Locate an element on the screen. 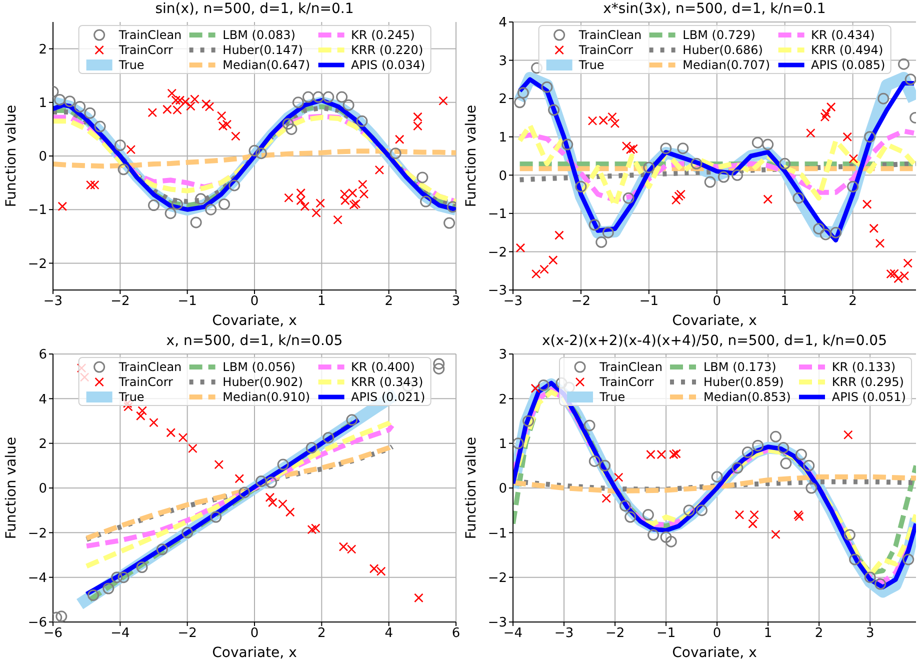 Image resolution: width=920 pixels, height=664 pixels. y-tick-label: 6 is located at coordinates (42, 355).